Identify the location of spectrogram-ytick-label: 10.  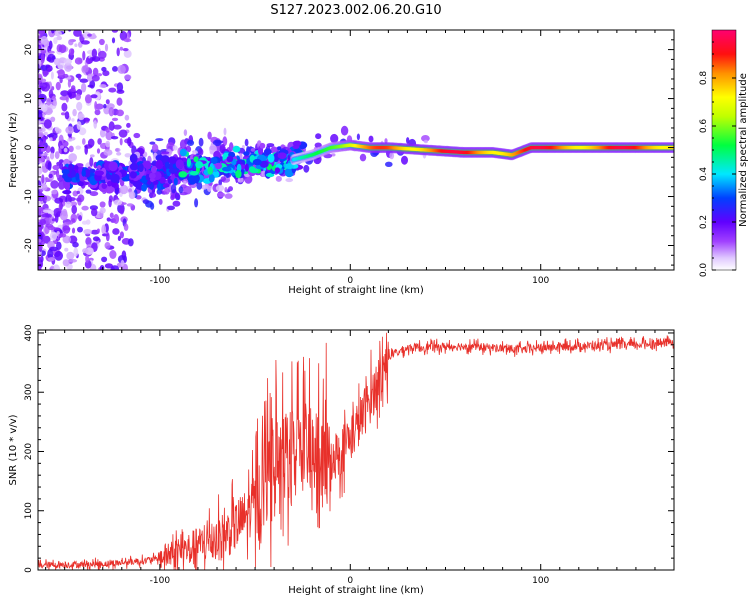
(29, 99).